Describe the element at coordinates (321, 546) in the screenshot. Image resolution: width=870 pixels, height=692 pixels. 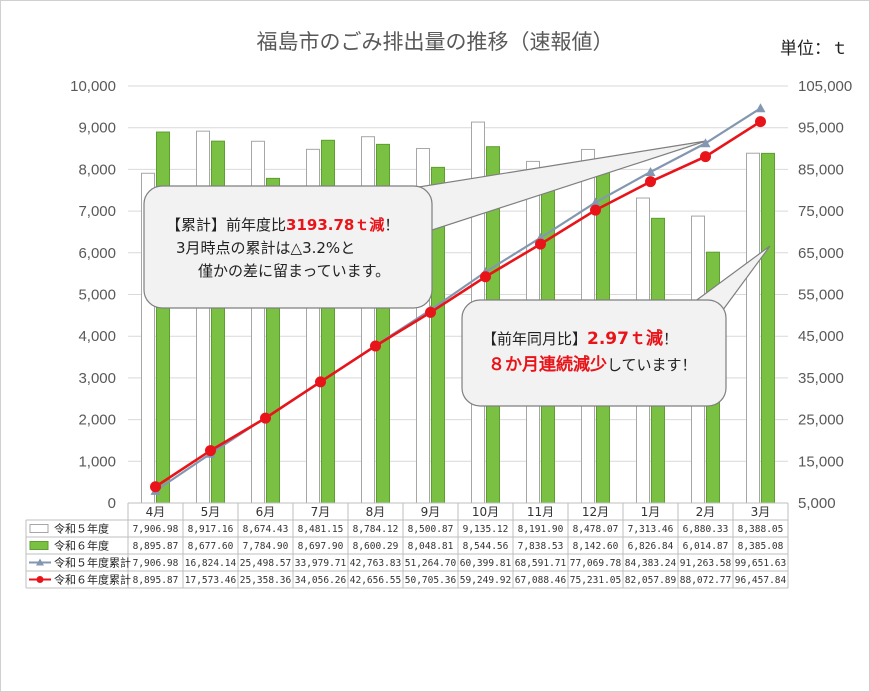
I see `table-cell: 8,697.90` at that location.